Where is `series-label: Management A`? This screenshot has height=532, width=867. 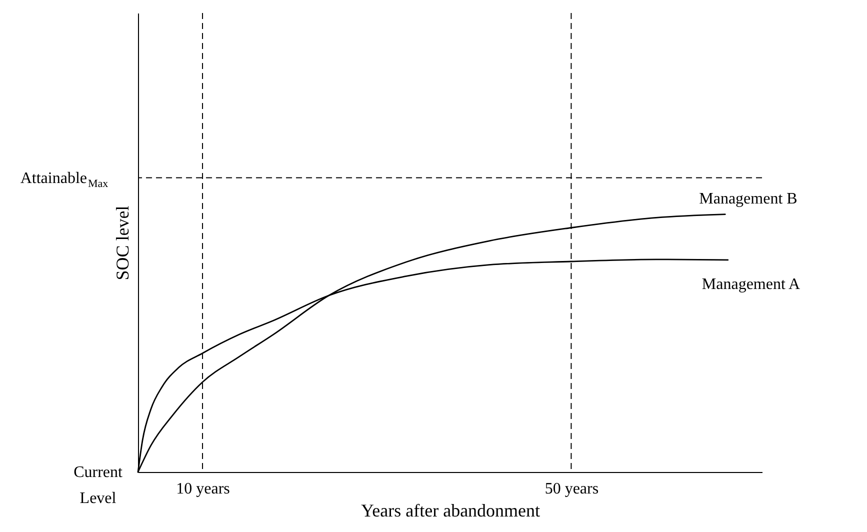
series-label: Management A is located at coordinates (751, 284).